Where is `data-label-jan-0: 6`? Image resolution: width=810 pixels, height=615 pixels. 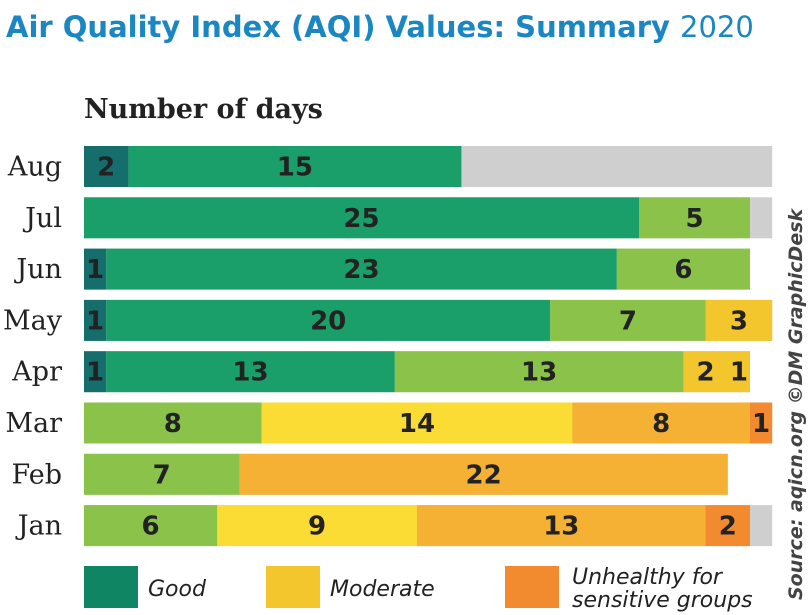
data-label-jan-0: 6 is located at coordinates (151, 527).